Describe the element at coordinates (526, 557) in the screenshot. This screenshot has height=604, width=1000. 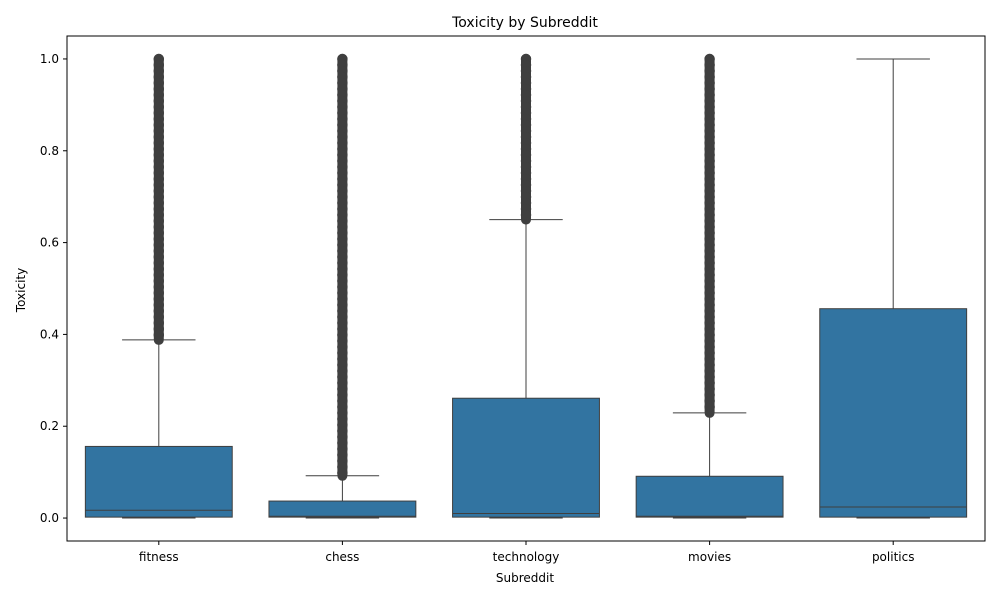
I see `x-tick-label: technology` at that location.